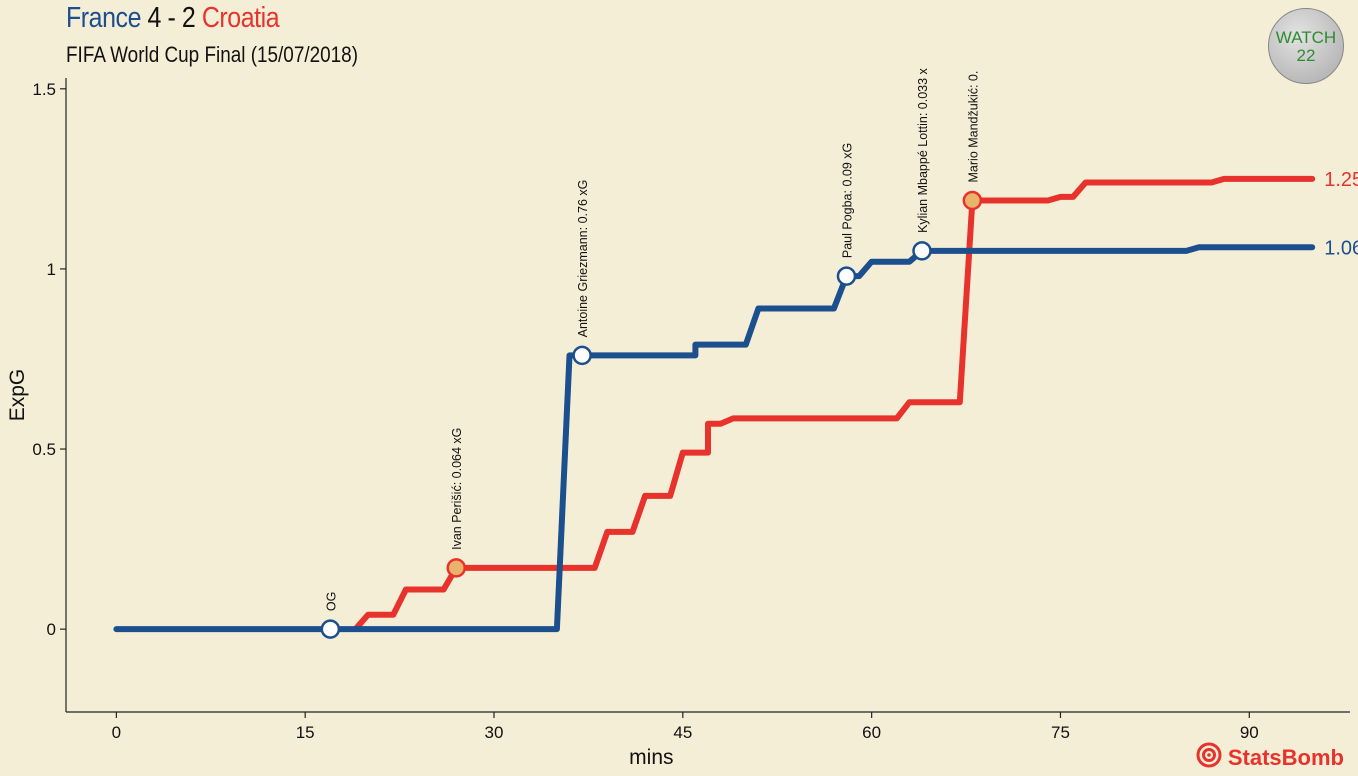 This screenshot has height=776, width=1358. I want to click on goal-label: Kylian Mbappé Lottin: 0.033 x, so click(923, 149).